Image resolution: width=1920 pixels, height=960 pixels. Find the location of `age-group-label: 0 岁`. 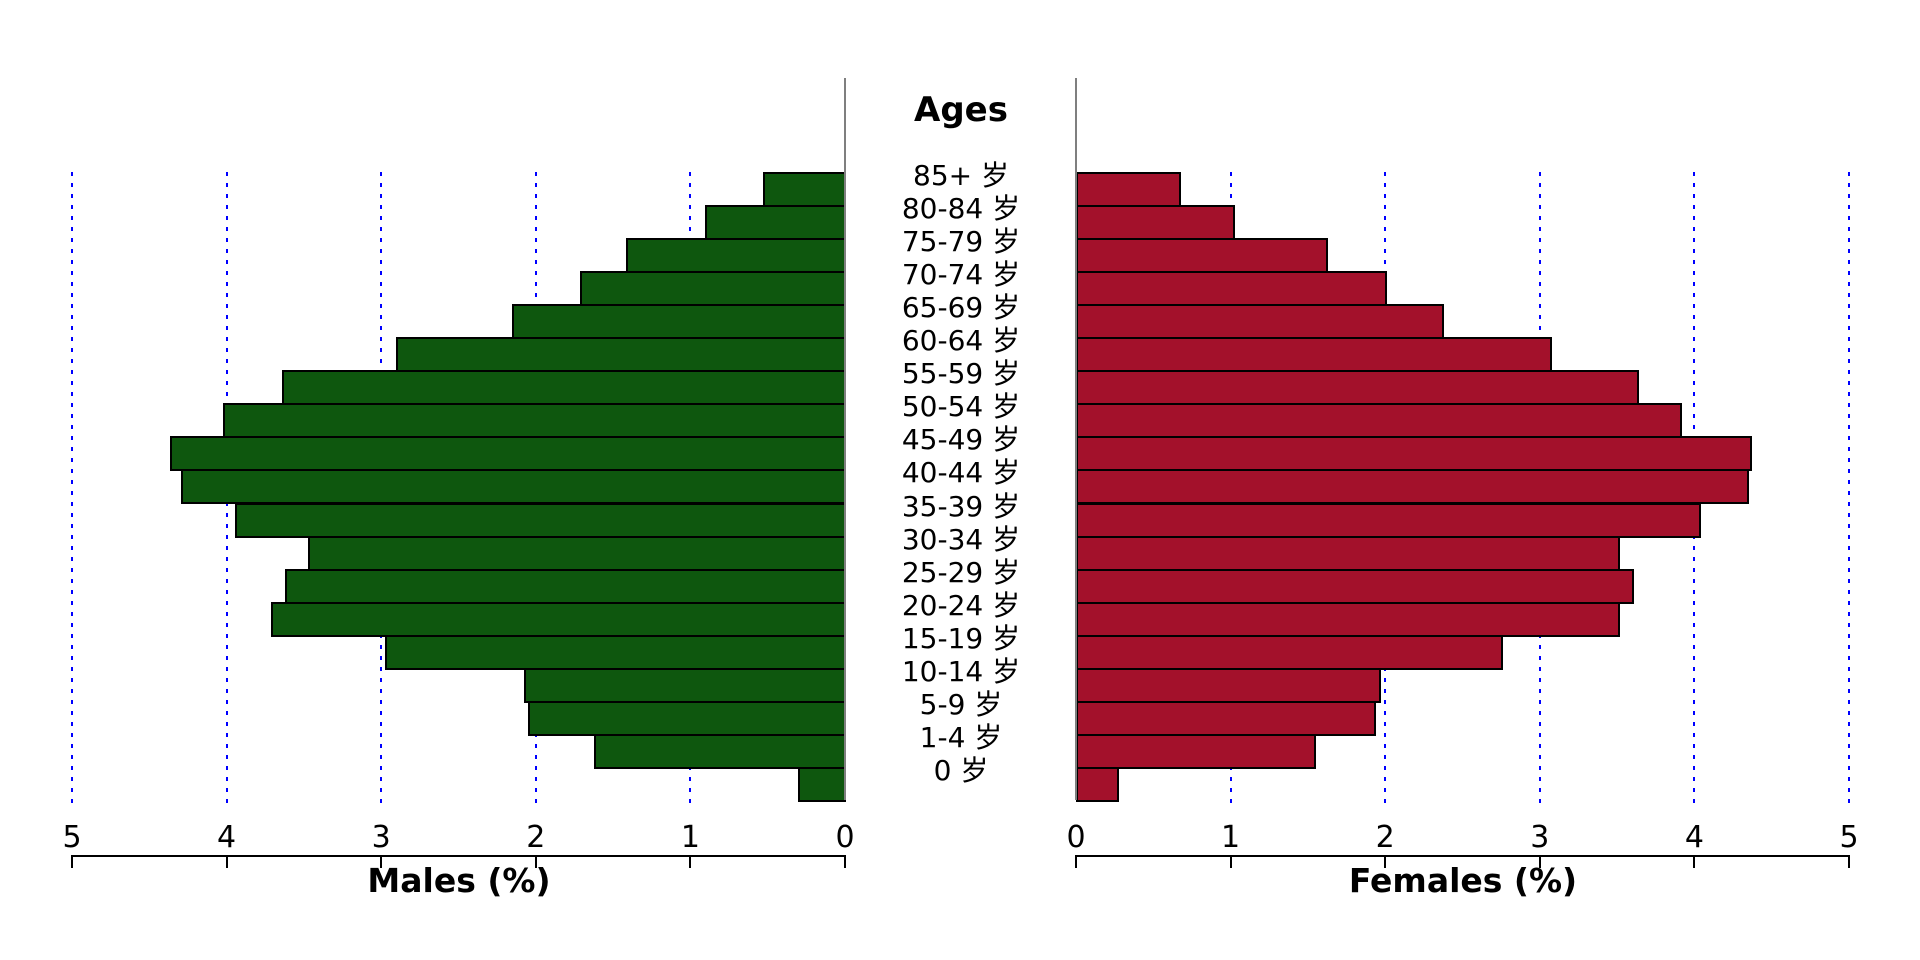

age-group-label: 0 岁 is located at coordinates (961, 770).